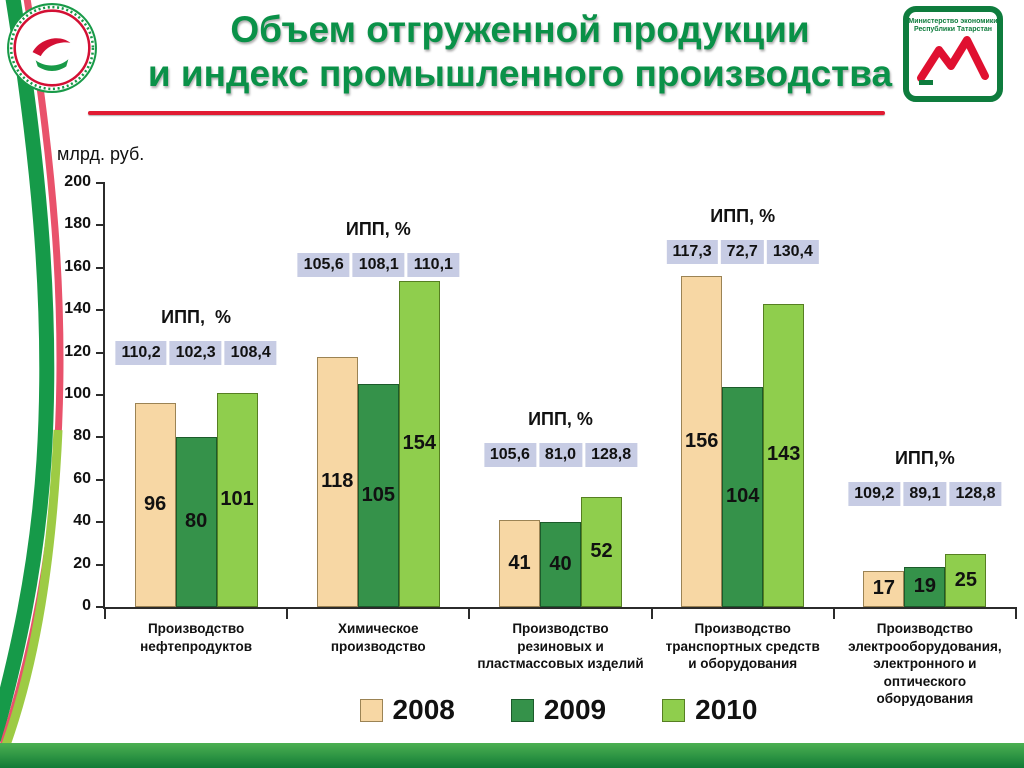 The height and width of the screenshot is (768, 1024). Describe the element at coordinates (237, 498) in the screenshot. I see `bar-value-label: 101` at that location.